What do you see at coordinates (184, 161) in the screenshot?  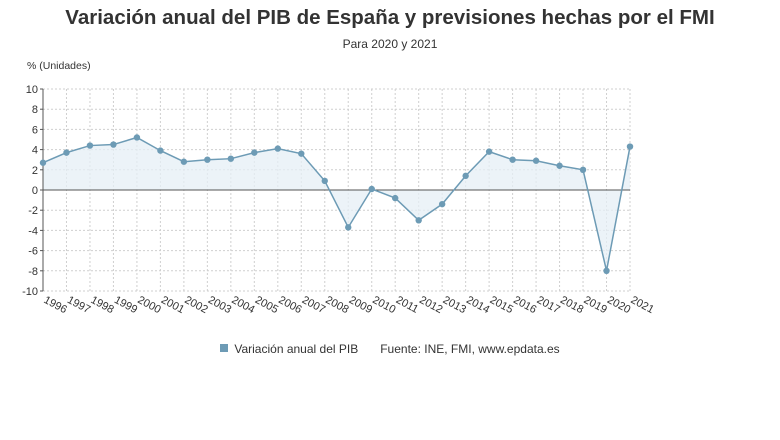 I see `data-point-2002` at bounding box center [184, 161].